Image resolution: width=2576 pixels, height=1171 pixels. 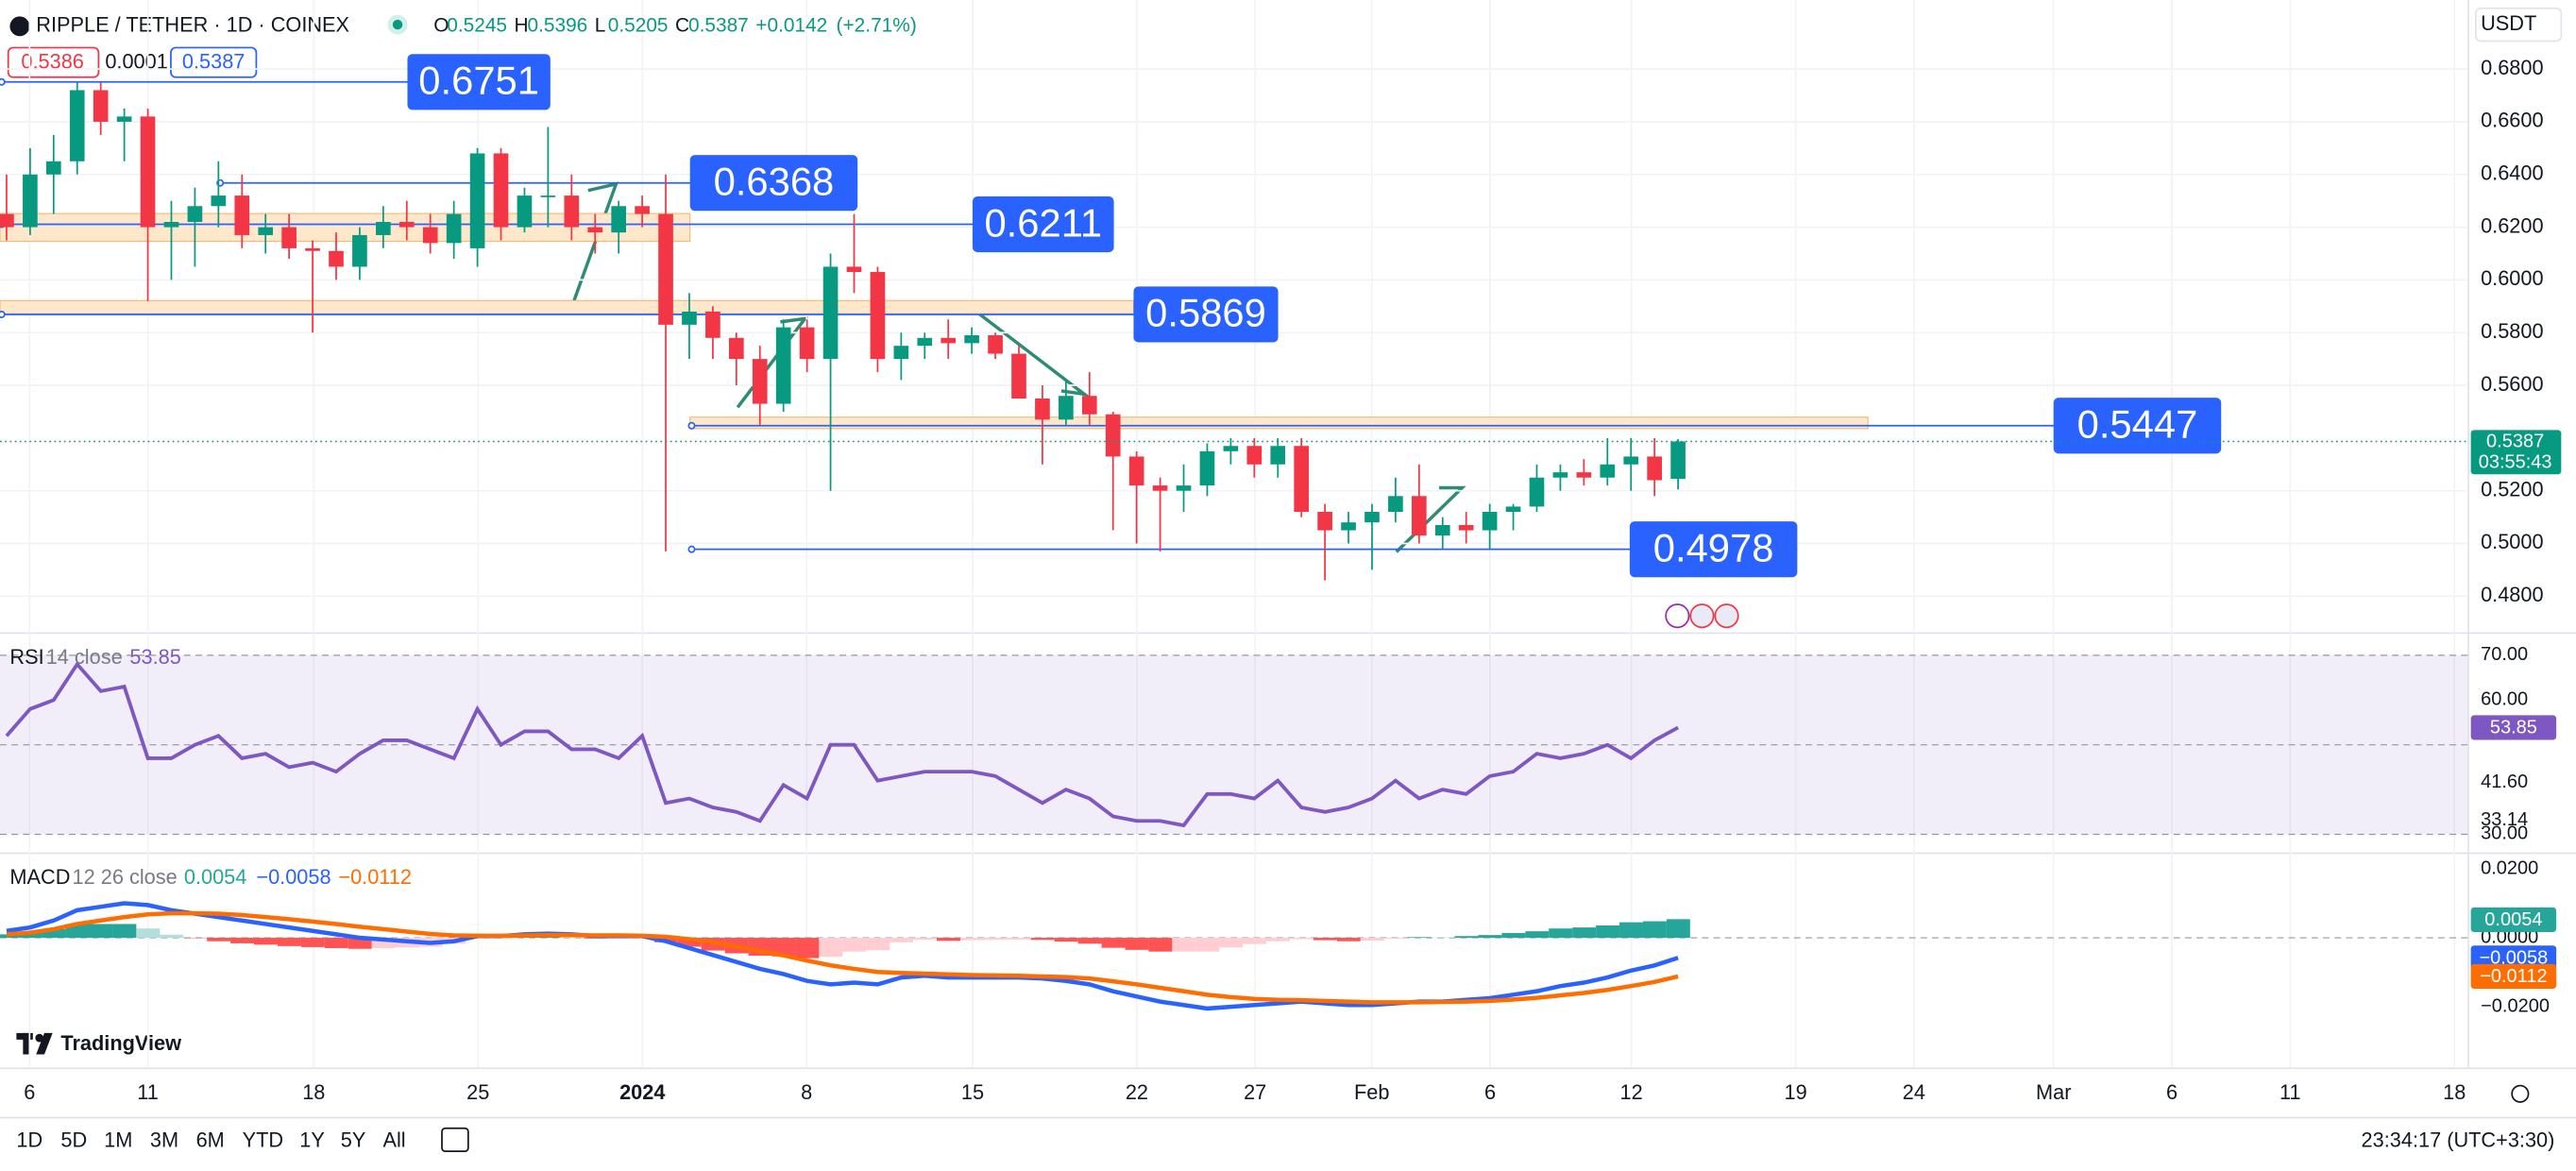 What do you see at coordinates (2454, 1092) in the screenshot?
I see `time-label: 18` at bounding box center [2454, 1092].